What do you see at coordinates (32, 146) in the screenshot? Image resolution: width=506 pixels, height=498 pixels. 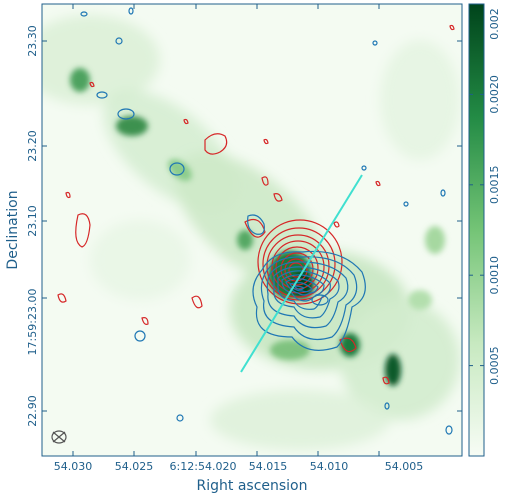 I see `y-tick-label: 23.20` at bounding box center [32, 146].